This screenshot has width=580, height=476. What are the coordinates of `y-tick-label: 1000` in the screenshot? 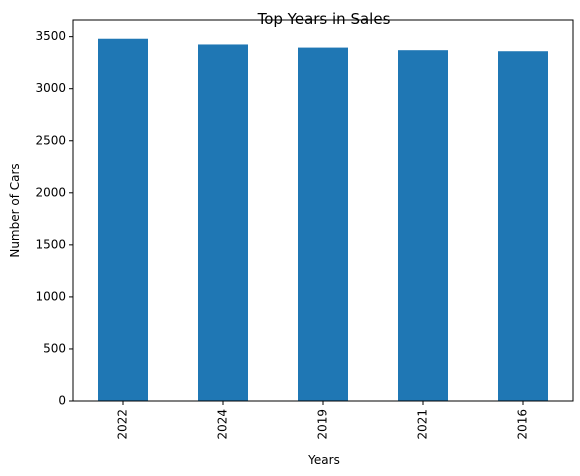 It's located at (50, 296).